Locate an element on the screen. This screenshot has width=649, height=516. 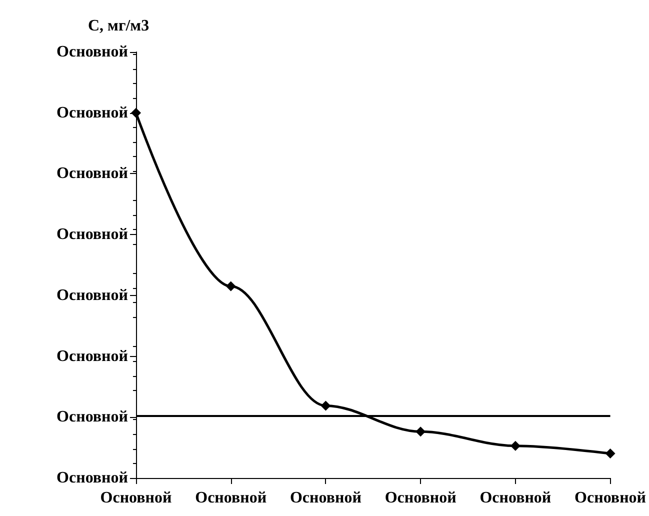
y-axis-title: C, мг/м3 is located at coordinates (119, 26).